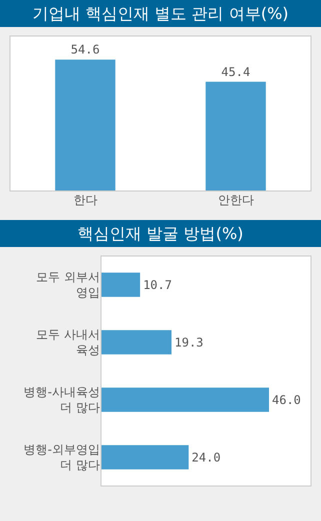 The height and width of the screenshot is (521, 321). What do you see at coordinates (160, 13) in the screenshot?
I see `chart-title: 기업내 핵심인재 별도 관리 여부(%)` at bounding box center [160, 13].